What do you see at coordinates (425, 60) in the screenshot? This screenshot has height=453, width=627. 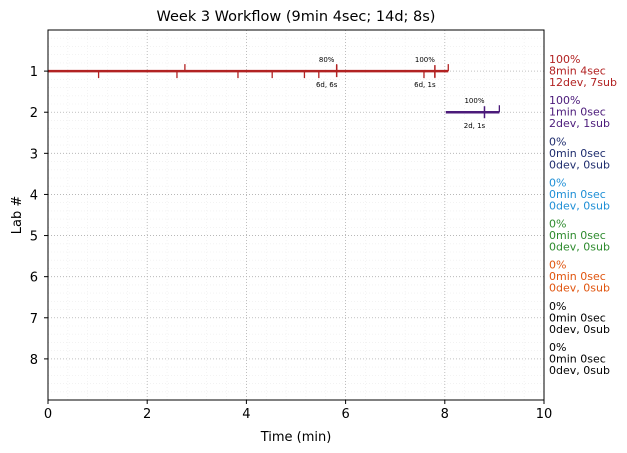 I see `lab-1-milestone-percent: 100%` at bounding box center [425, 60].